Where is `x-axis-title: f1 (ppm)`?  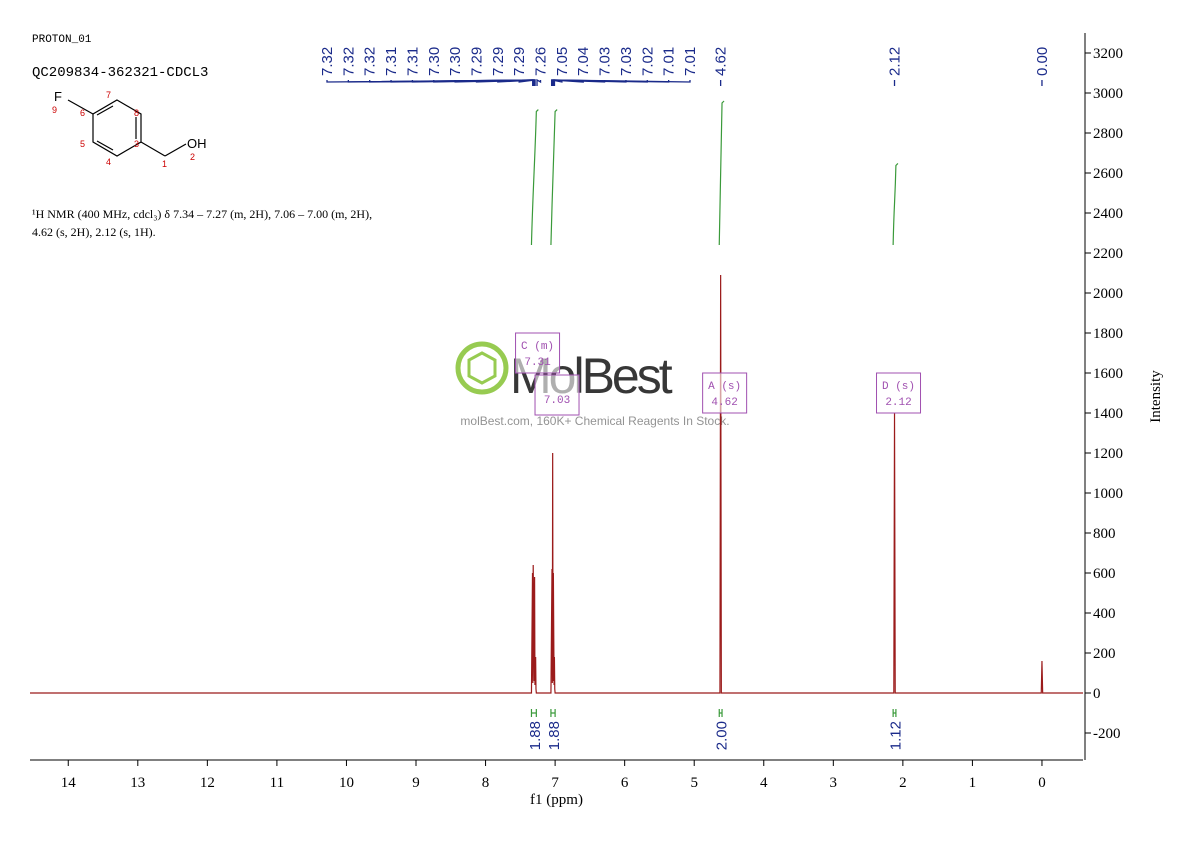
x-axis-title: f1 (ppm) is located at coordinates (556, 800).